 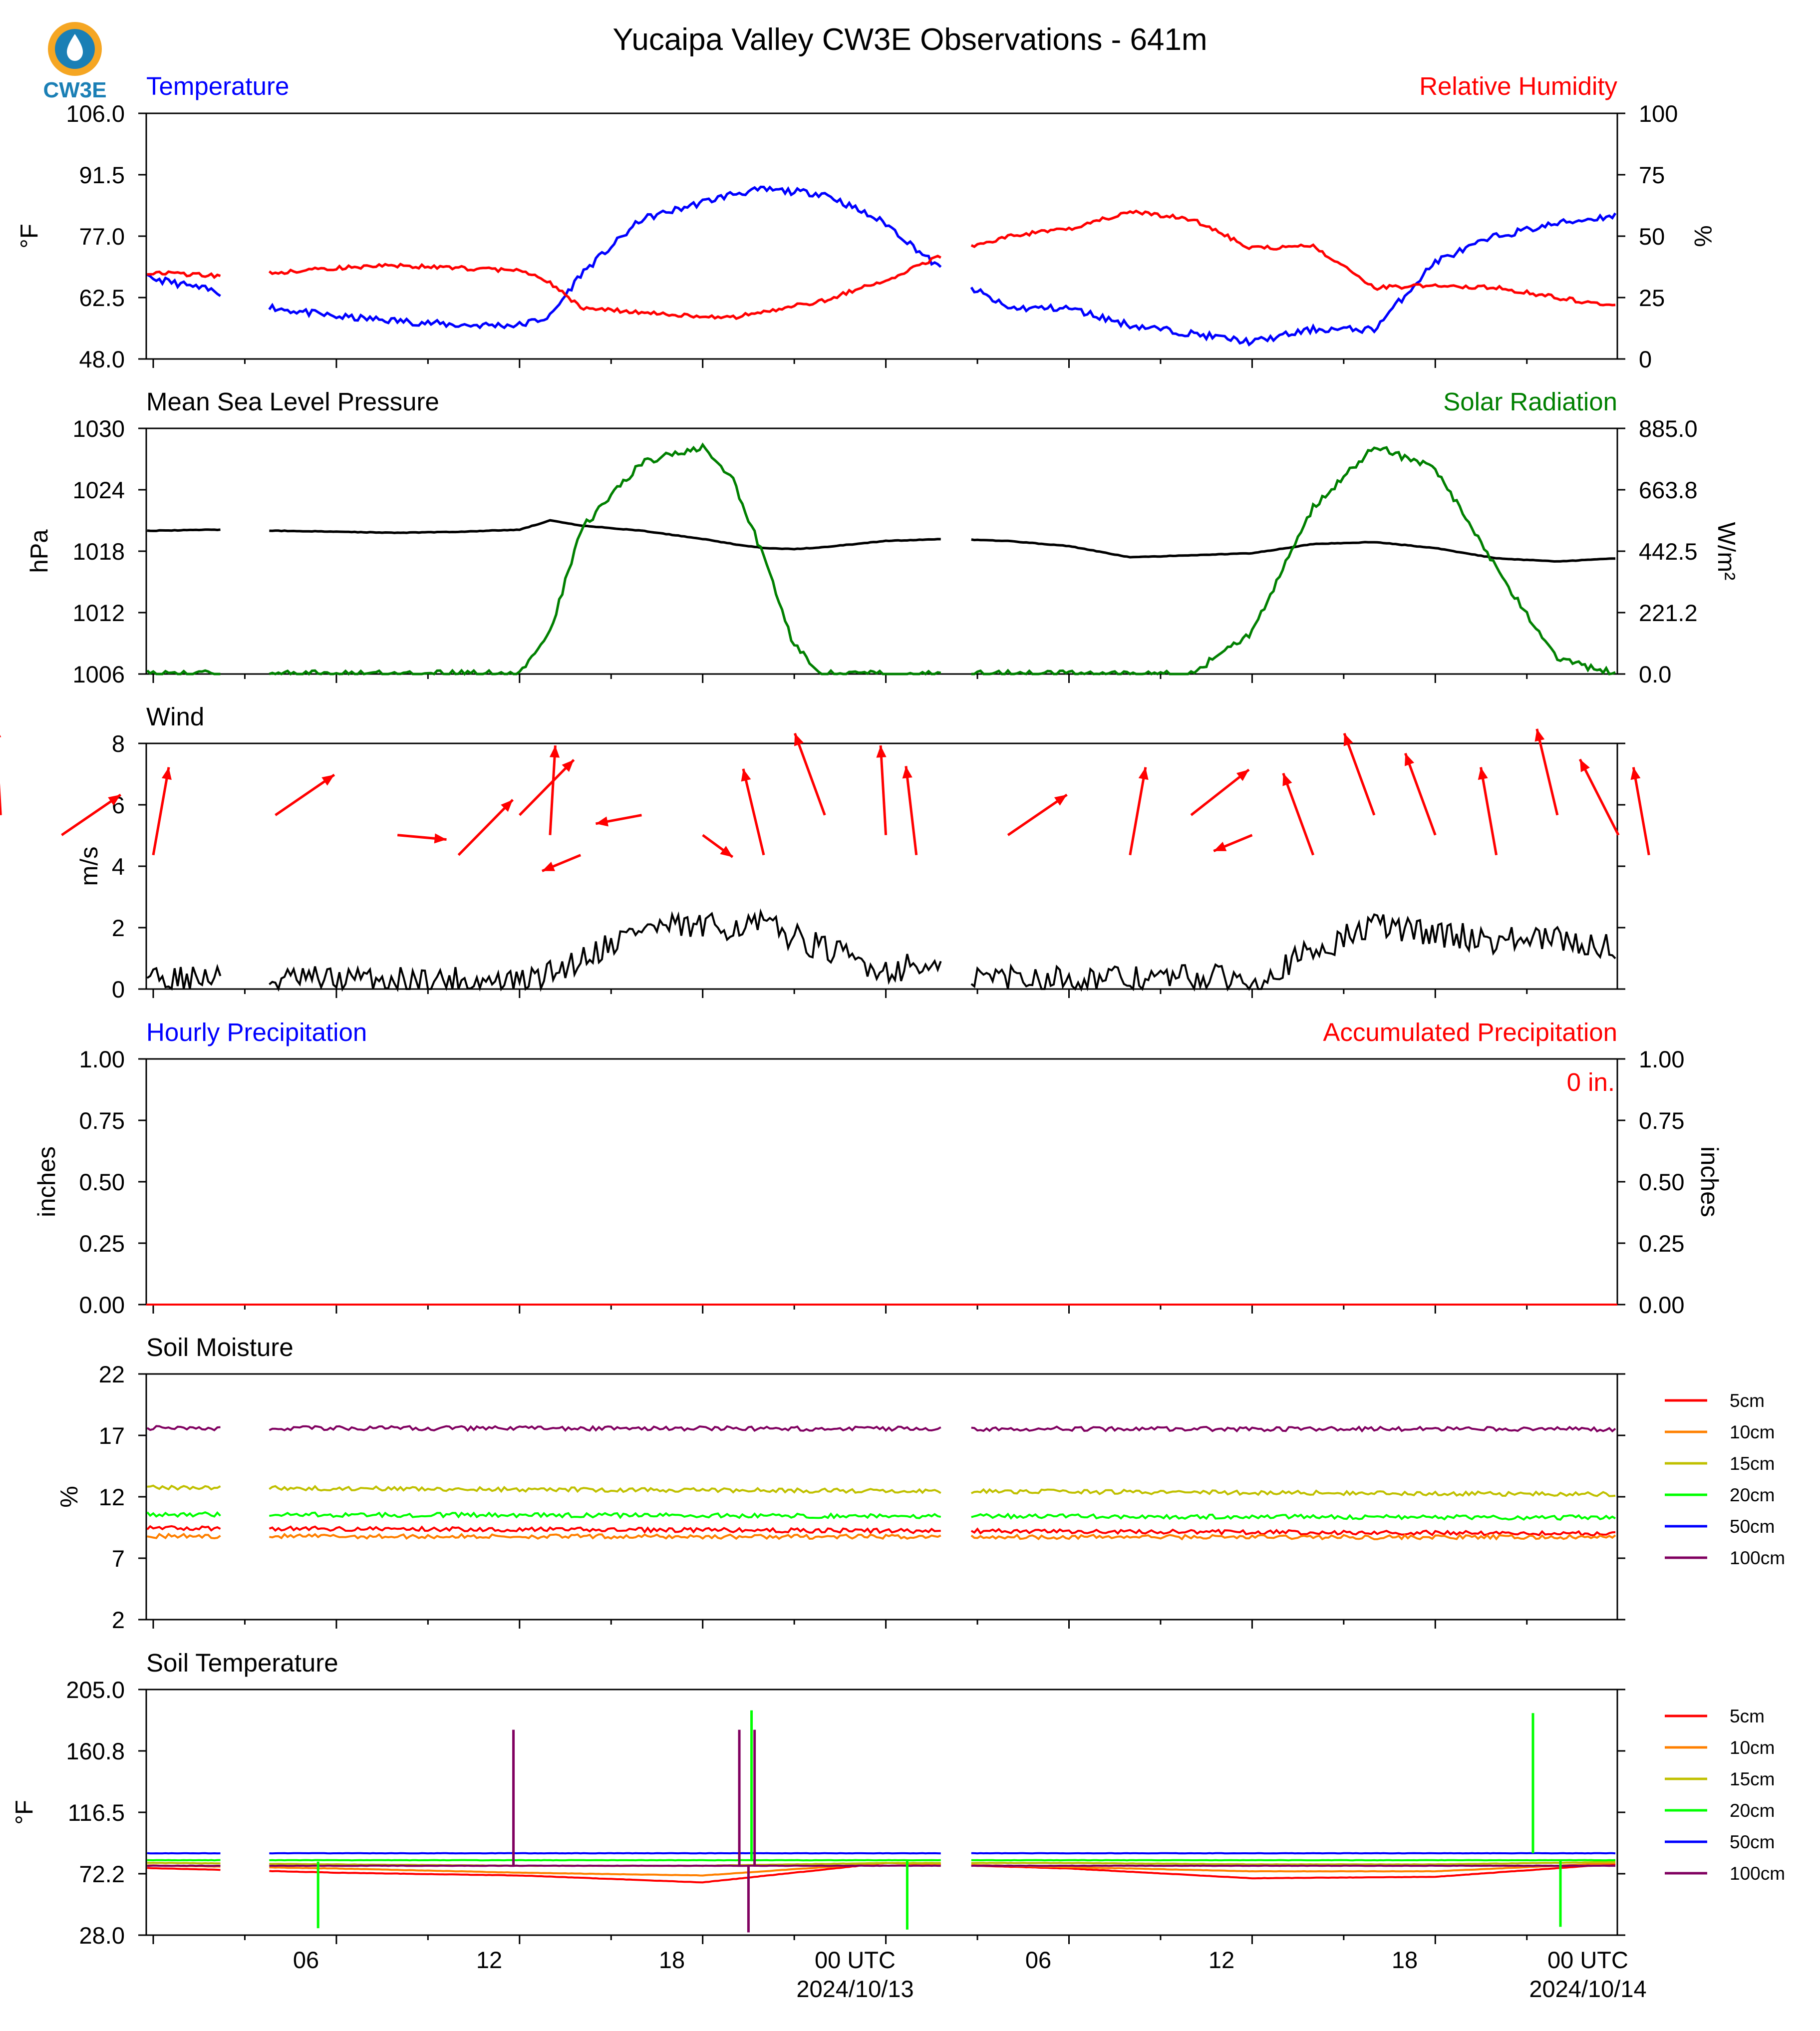 I want to click on y-tick-label-right: 442.5, so click(x=1668, y=552).